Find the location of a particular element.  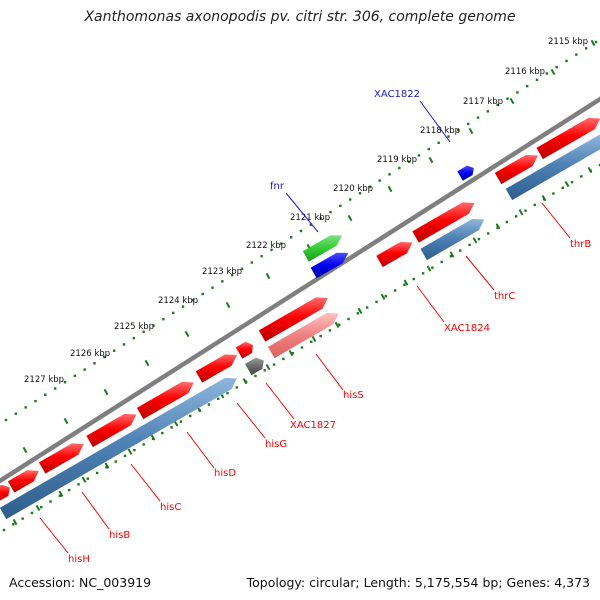

feature-label-XAC1822: XAC1822 is located at coordinates (397, 94).